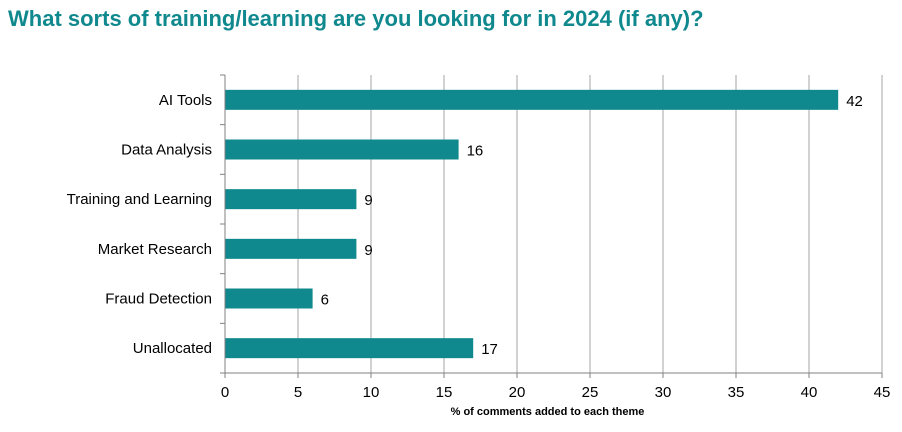  What do you see at coordinates (736, 392) in the screenshot?
I see `x-tick-label: 35` at bounding box center [736, 392].